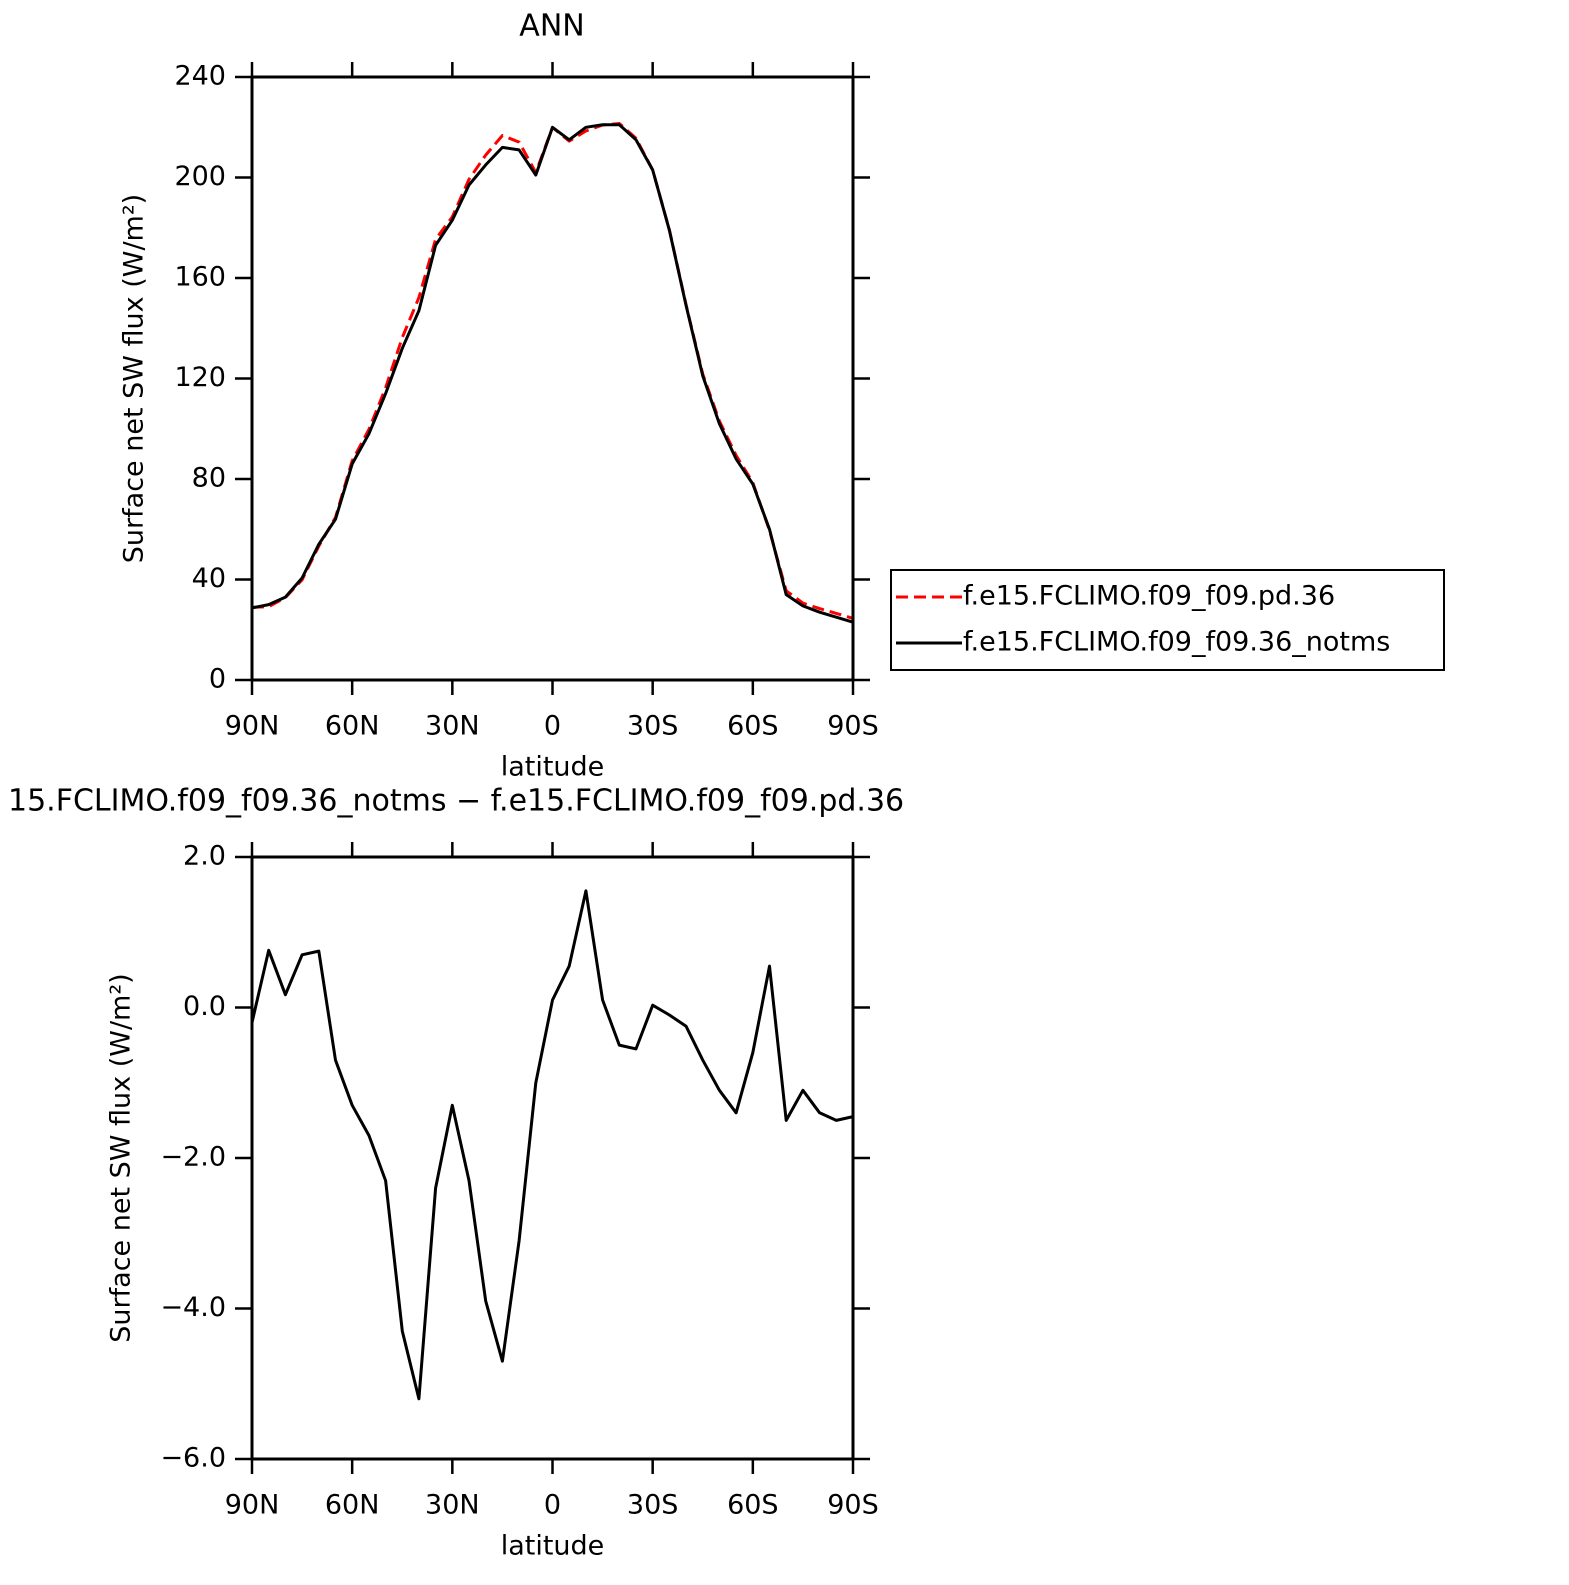 The width and height of the screenshot is (1569, 1585). Describe the element at coordinates (204, 1006) in the screenshot. I see `y-tick-label: 0.0` at that location.